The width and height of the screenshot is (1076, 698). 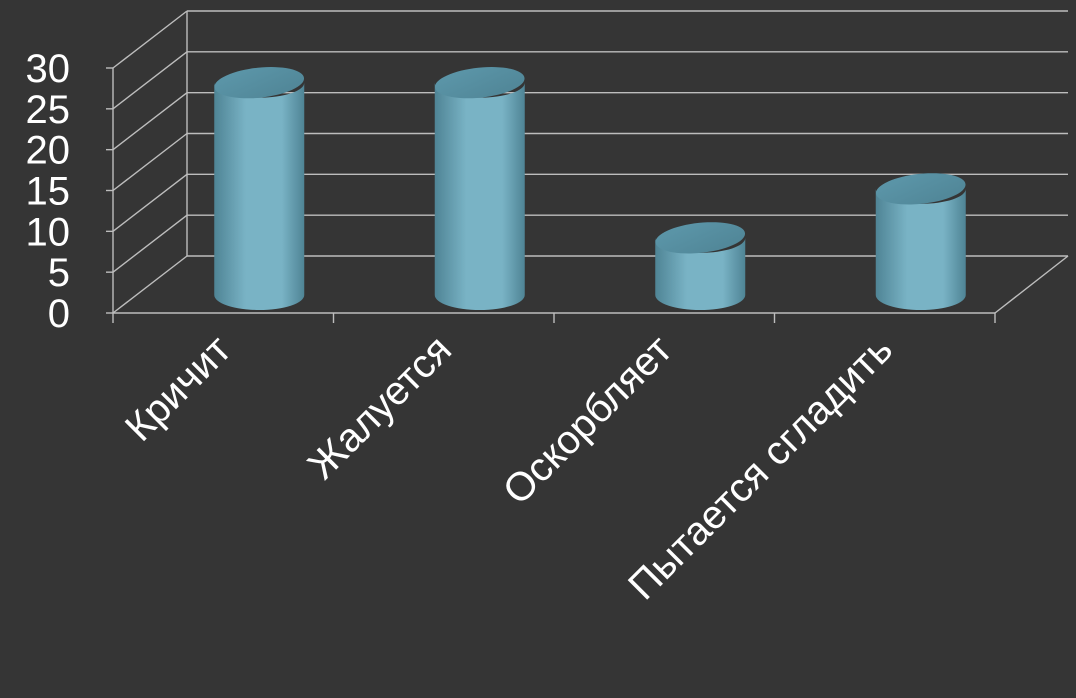 What do you see at coordinates (588, 420) in the screenshot?
I see `x-tick-label: Оскорбляет` at bounding box center [588, 420].